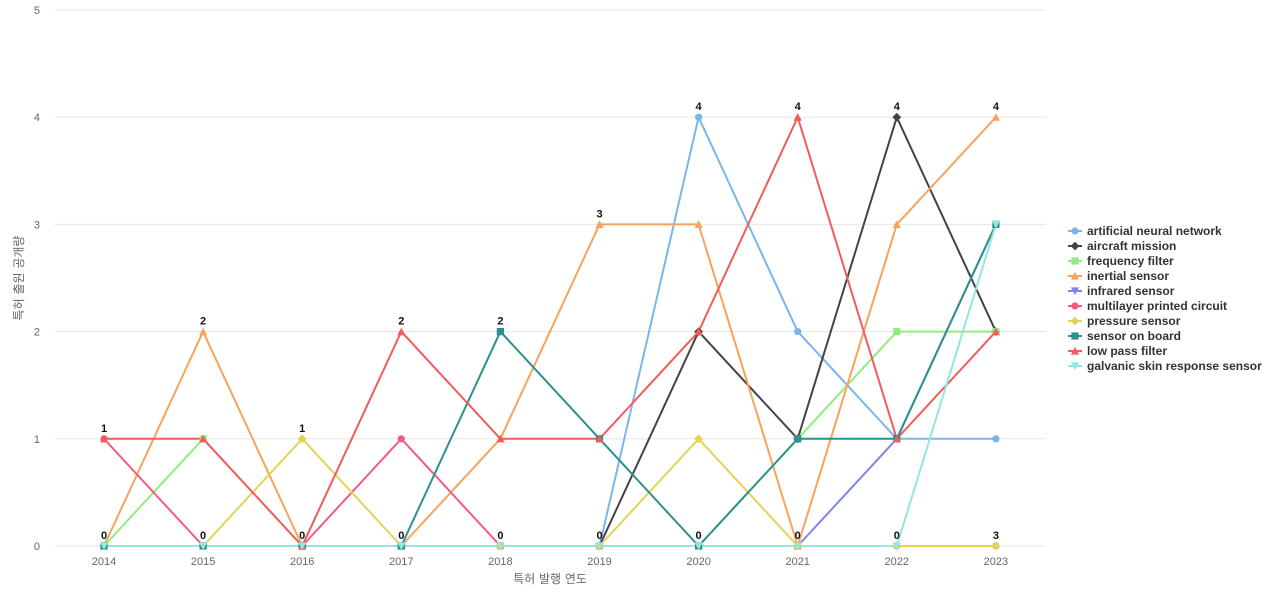  What do you see at coordinates (37, 118) in the screenshot?
I see `y-tick-label: 4` at bounding box center [37, 118].